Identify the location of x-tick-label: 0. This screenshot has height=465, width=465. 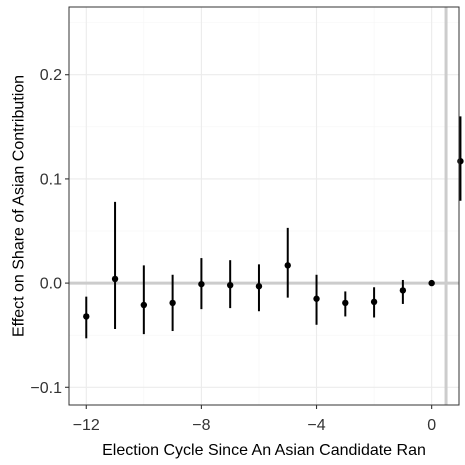
(431, 425).